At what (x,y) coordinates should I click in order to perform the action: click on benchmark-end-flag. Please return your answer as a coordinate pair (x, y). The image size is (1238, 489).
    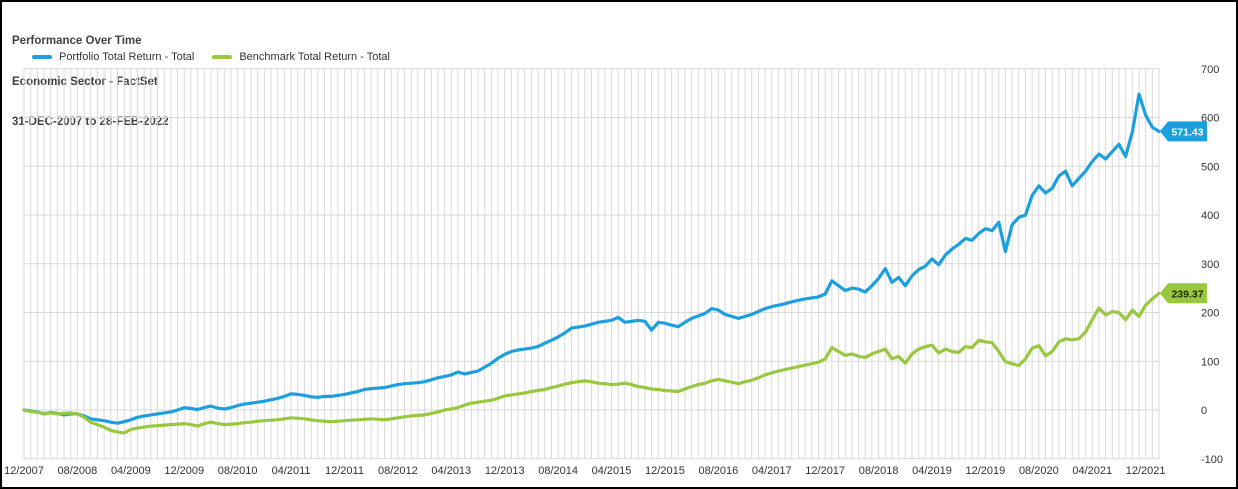
    Looking at the image, I should click on (1183, 293).